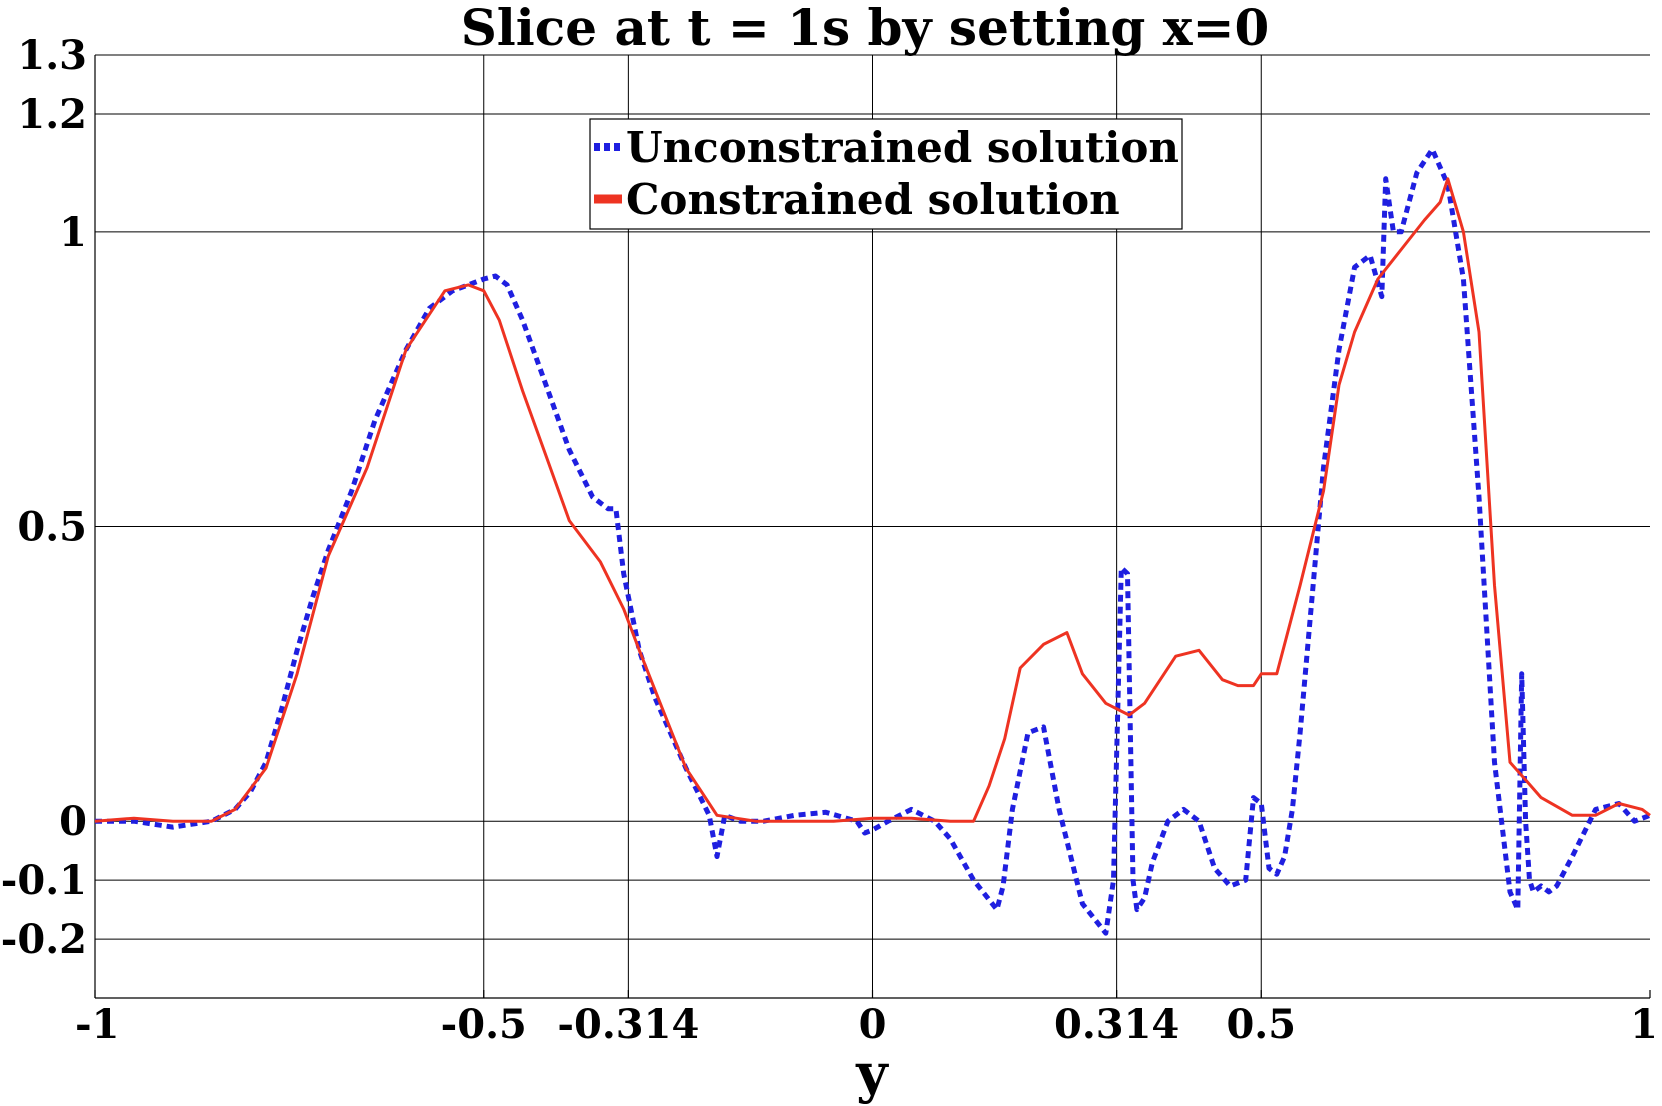 The width and height of the screenshot is (1662, 1106). What do you see at coordinates (872, 1073) in the screenshot?
I see `x-axis-label: y` at bounding box center [872, 1073].